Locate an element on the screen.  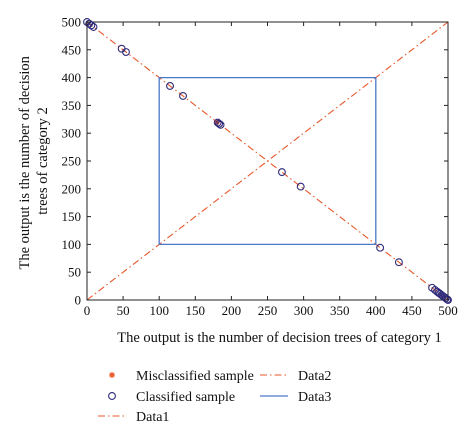
legend-swatch-classified-sample is located at coordinates (112, 396).